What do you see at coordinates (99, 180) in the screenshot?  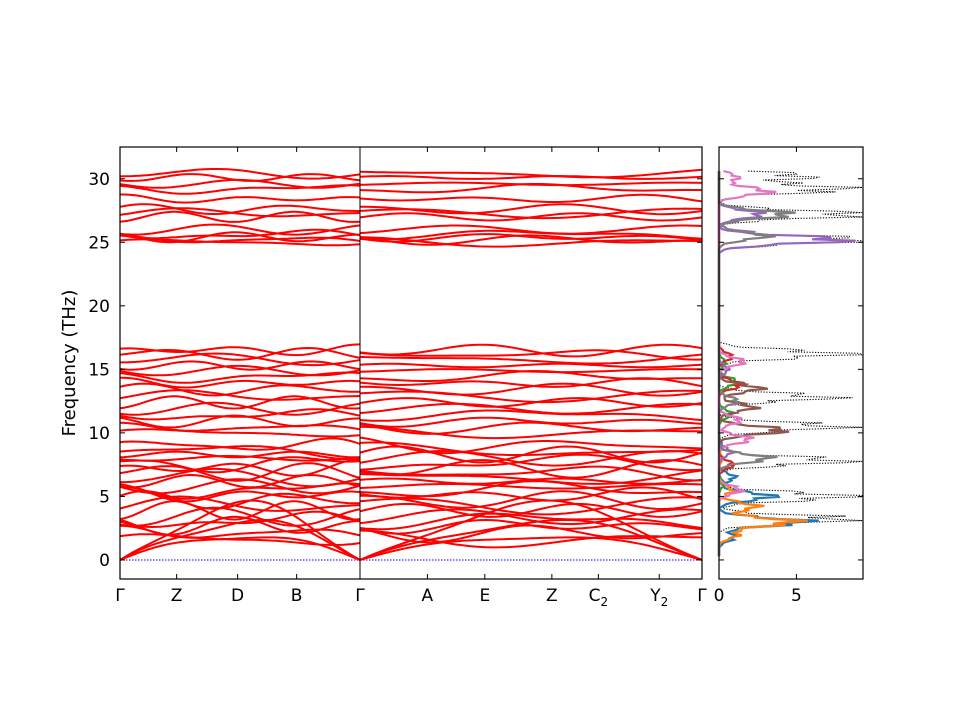 I see `y-tick-label: 30` at bounding box center [99, 180].